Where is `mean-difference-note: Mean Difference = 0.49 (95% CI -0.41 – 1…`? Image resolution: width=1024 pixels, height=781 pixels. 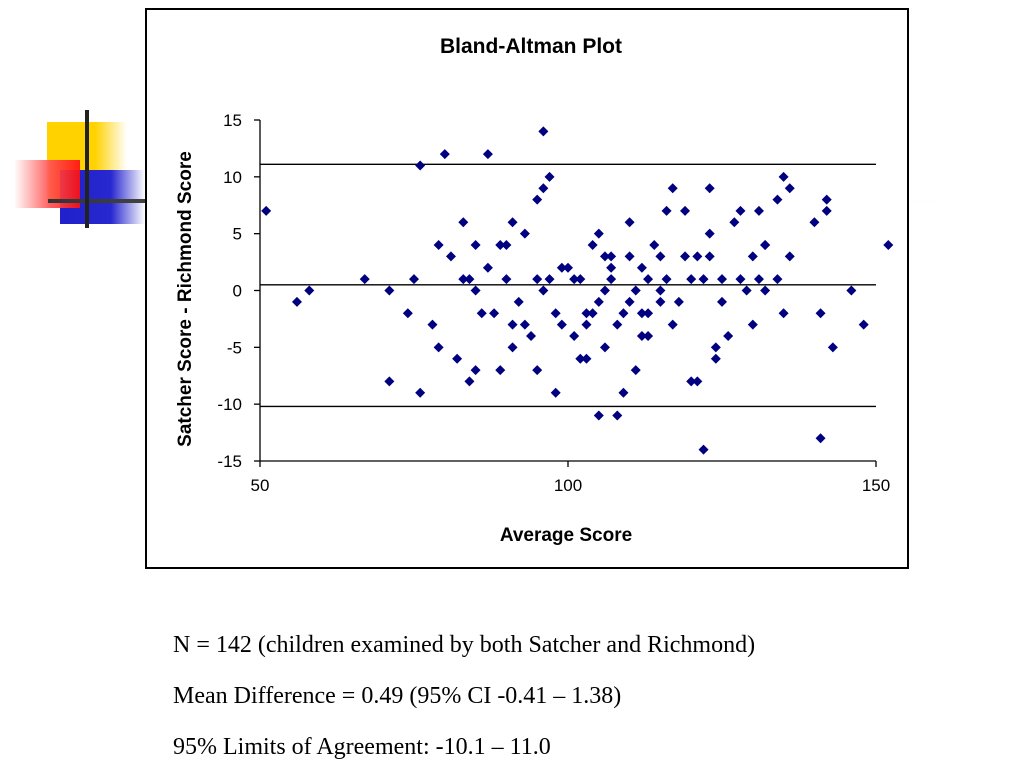 mean-difference-note: Mean Difference = 0.49 (95% CI -0.41 – 1… is located at coordinates (397, 696).